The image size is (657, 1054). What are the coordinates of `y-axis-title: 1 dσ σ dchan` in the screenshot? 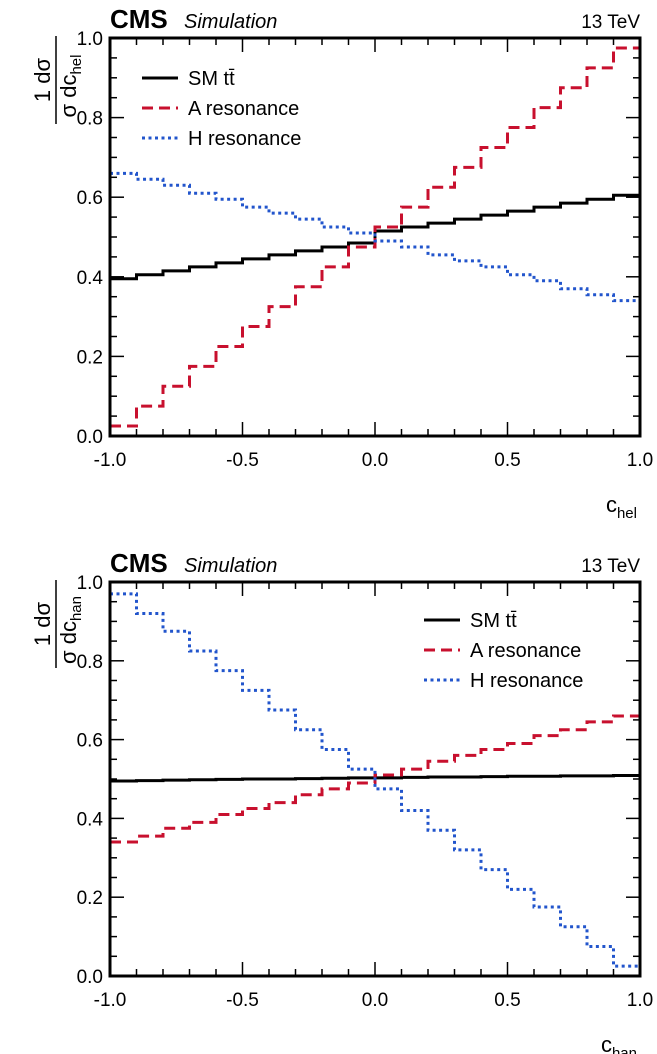 It's located at (57, 624).